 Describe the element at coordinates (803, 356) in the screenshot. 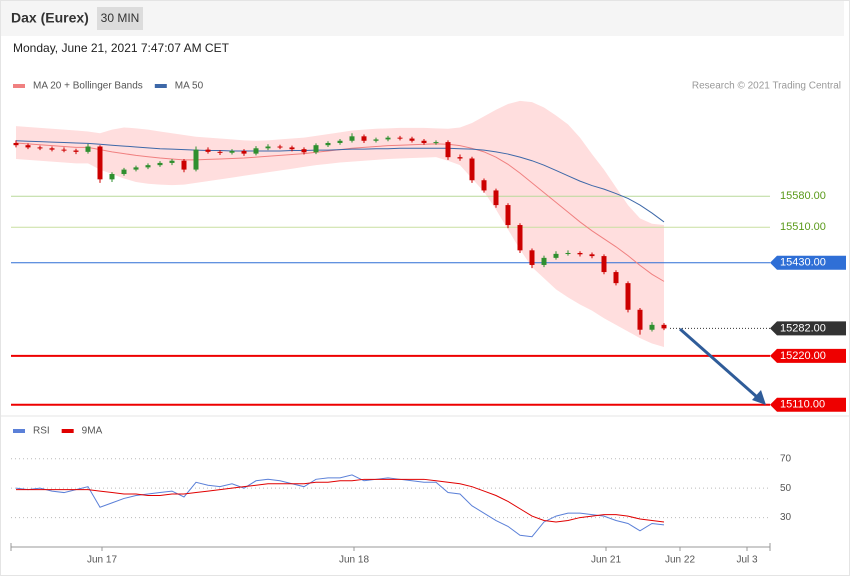

I see `level-label: 15220.00` at that location.